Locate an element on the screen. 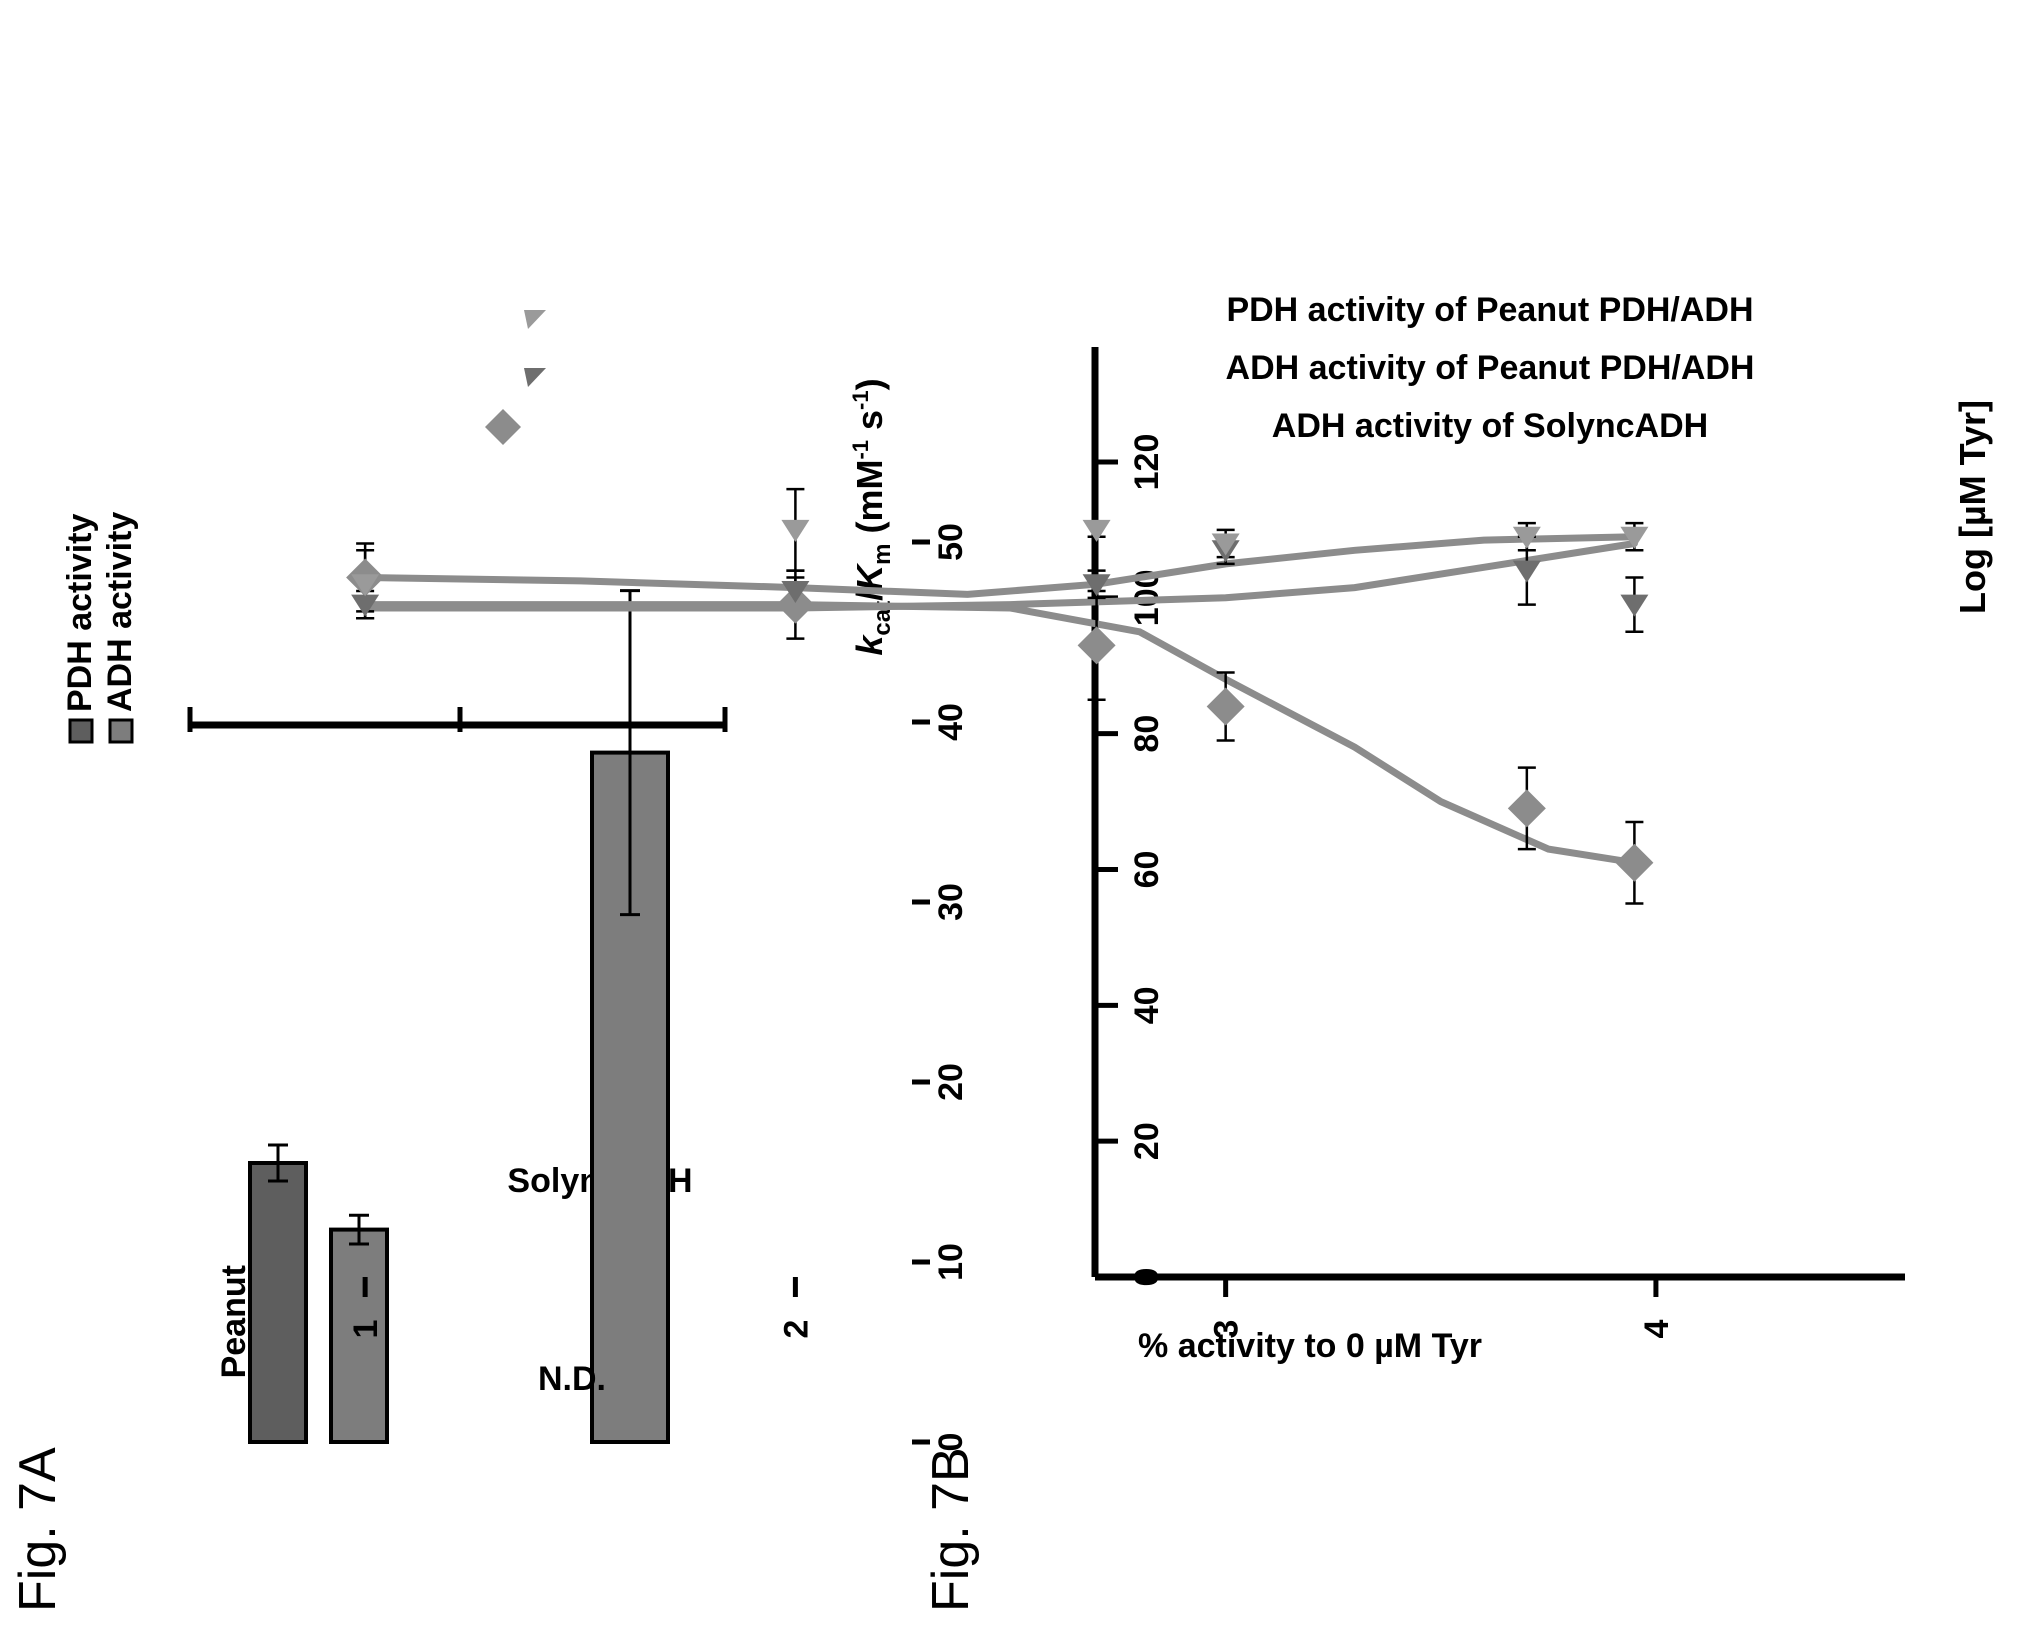 This screenshot has height=1637, width=2037. bars is located at coordinates (459, 1016).